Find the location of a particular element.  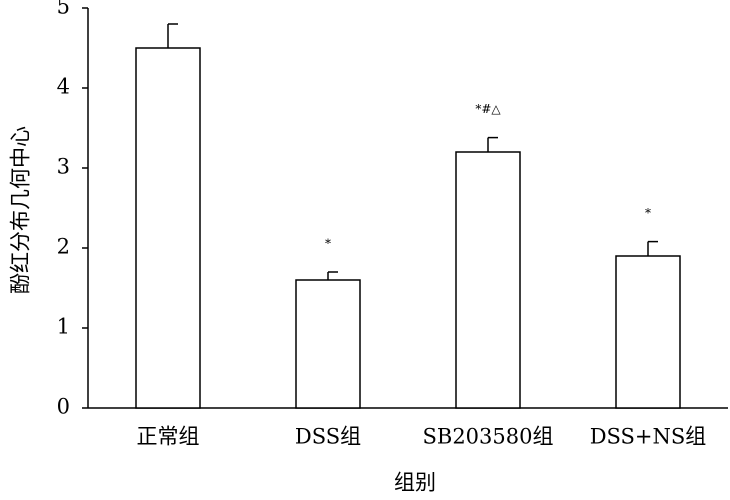

y-tick-label: 0 is located at coordinates (63, 407).